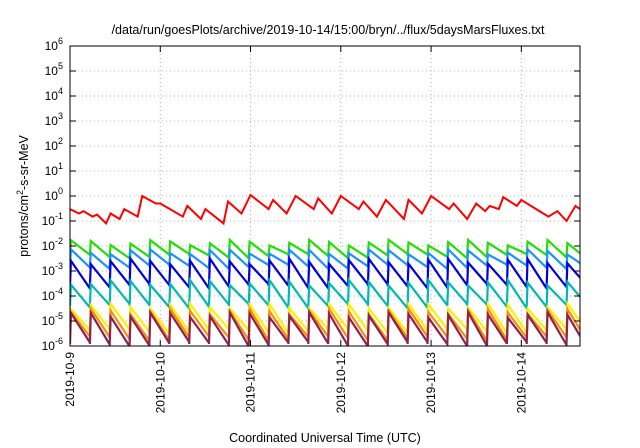 The height and width of the screenshot is (448, 640). Describe the element at coordinates (251, 382) in the screenshot. I see `x-tick-label: 2019-10-11` at that location.